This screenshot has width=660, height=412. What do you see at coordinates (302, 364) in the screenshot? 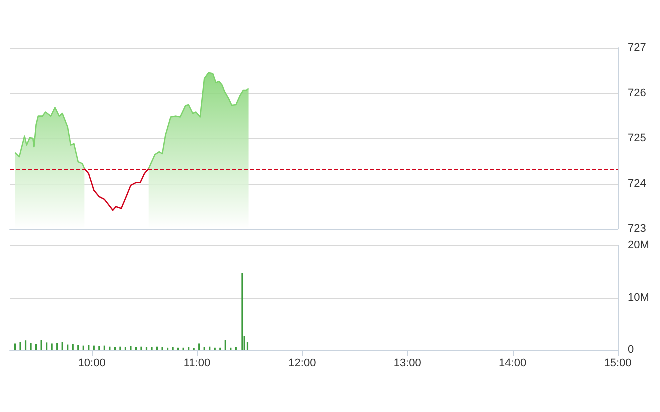
I see `x-tick-label: 12:00` at bounding box center [302, 364].